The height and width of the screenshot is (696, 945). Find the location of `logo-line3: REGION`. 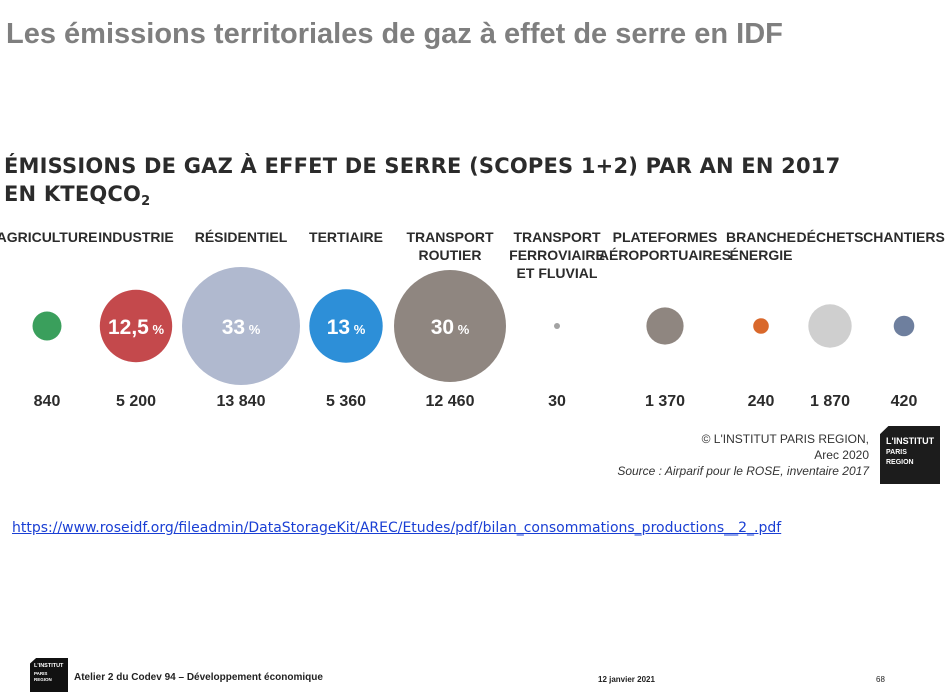

logo-line3: REGION is located at coordinates (900, 462).